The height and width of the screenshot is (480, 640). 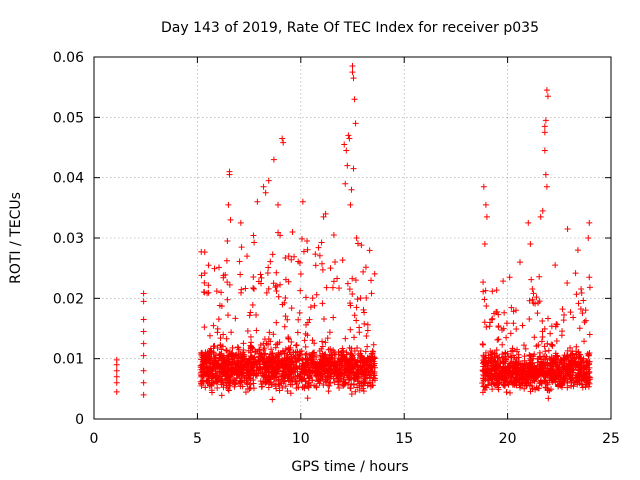 I want to click on x-tick-label: 15, so click(x=404, y=439).